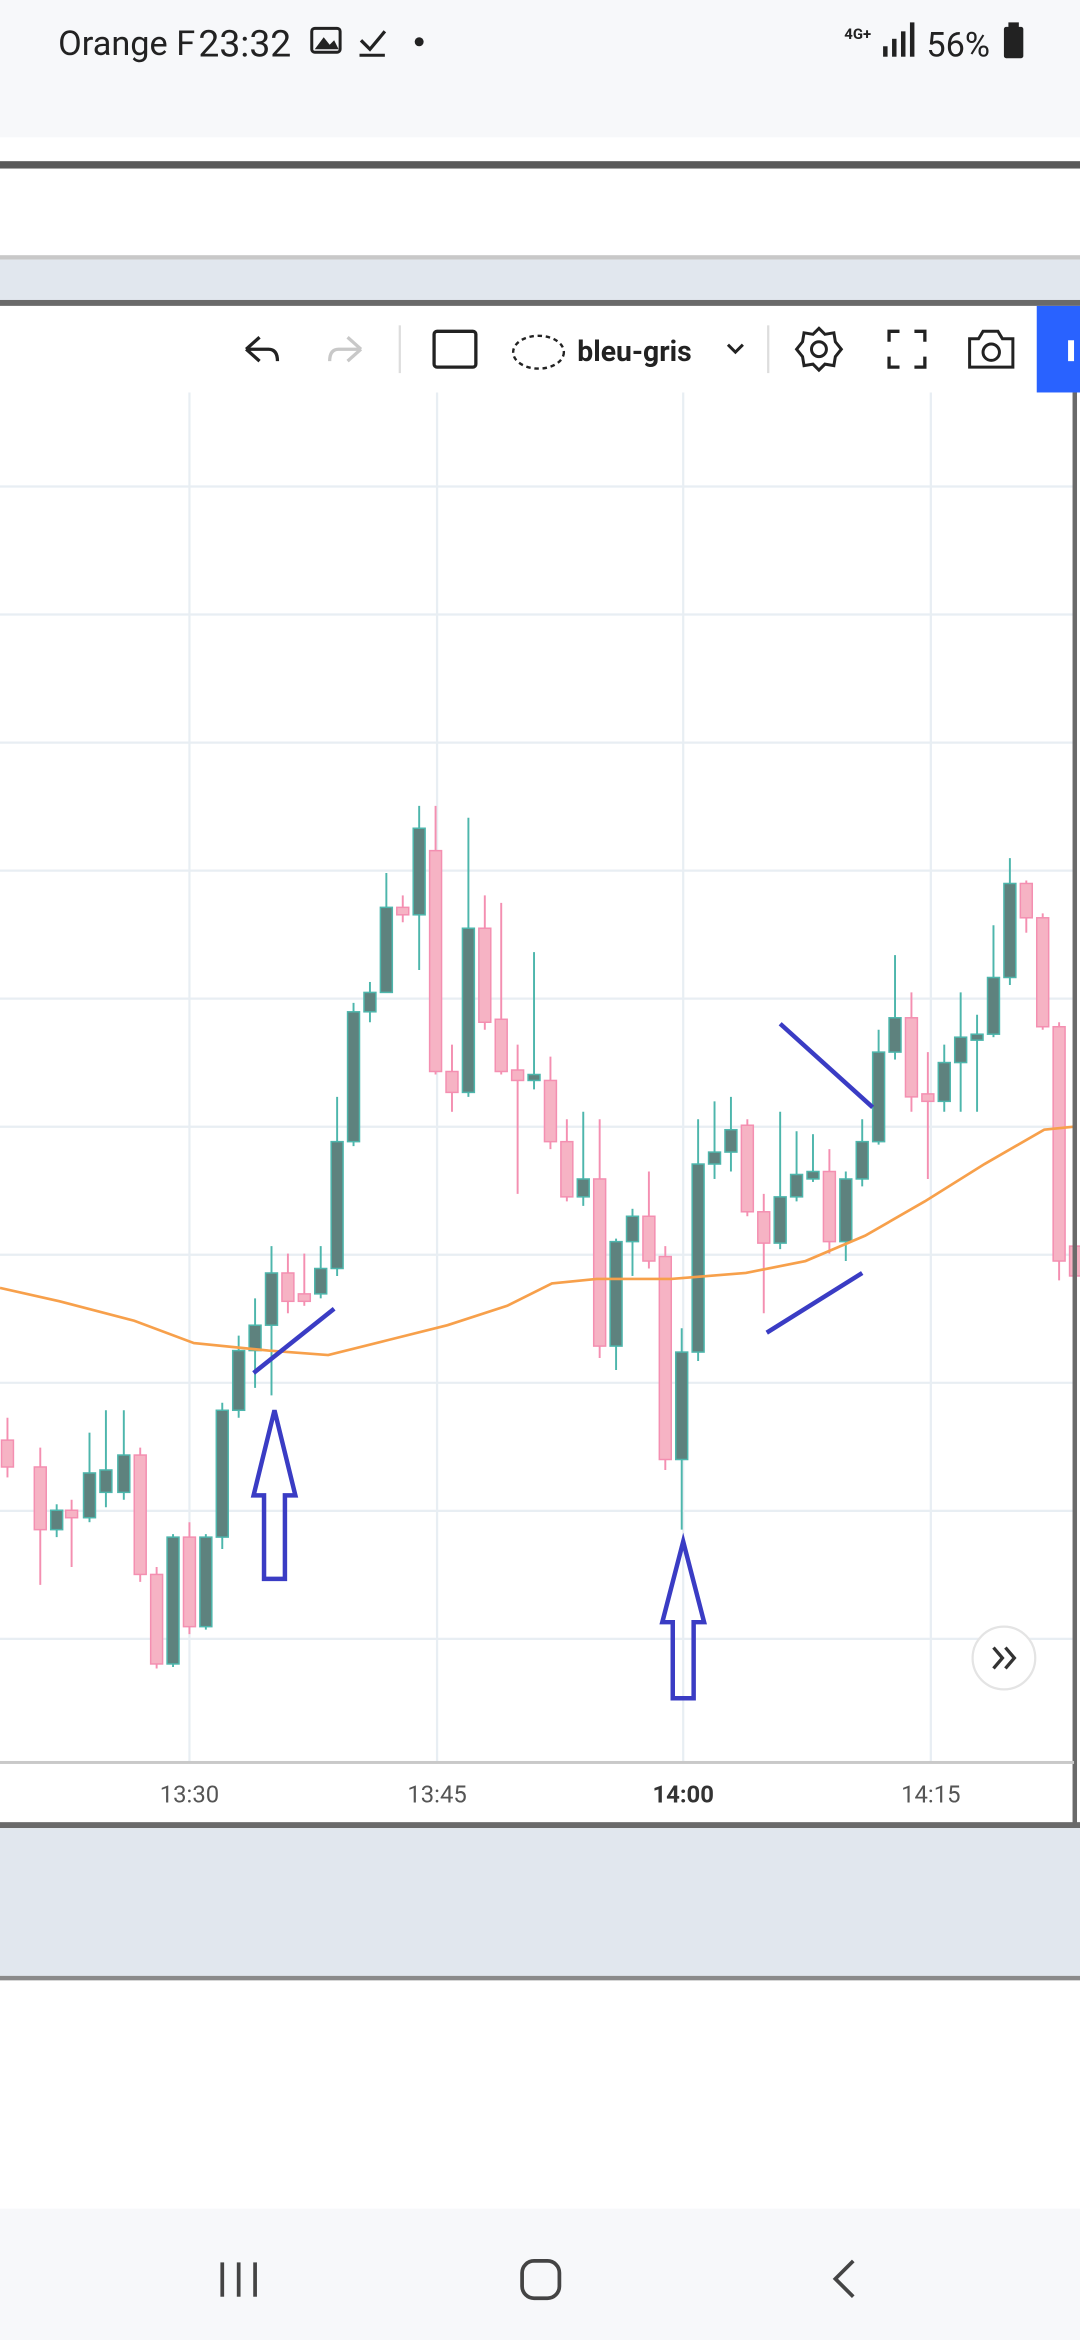 The width and height of the screenshot is (1080, 2340). I want to click on recent-apps-button, so click(238, 2279).